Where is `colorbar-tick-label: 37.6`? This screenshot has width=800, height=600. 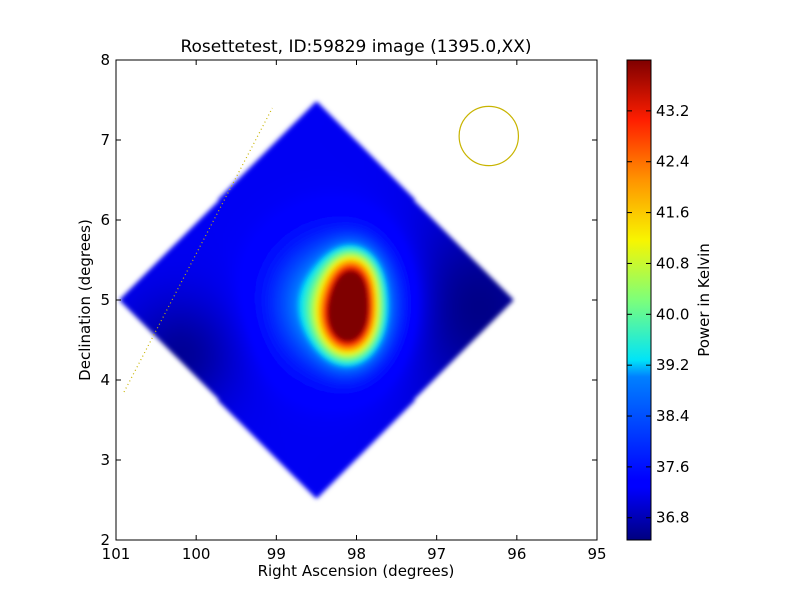
colorbar-tick-label: 37.6 is located at coordinates (672, 467).